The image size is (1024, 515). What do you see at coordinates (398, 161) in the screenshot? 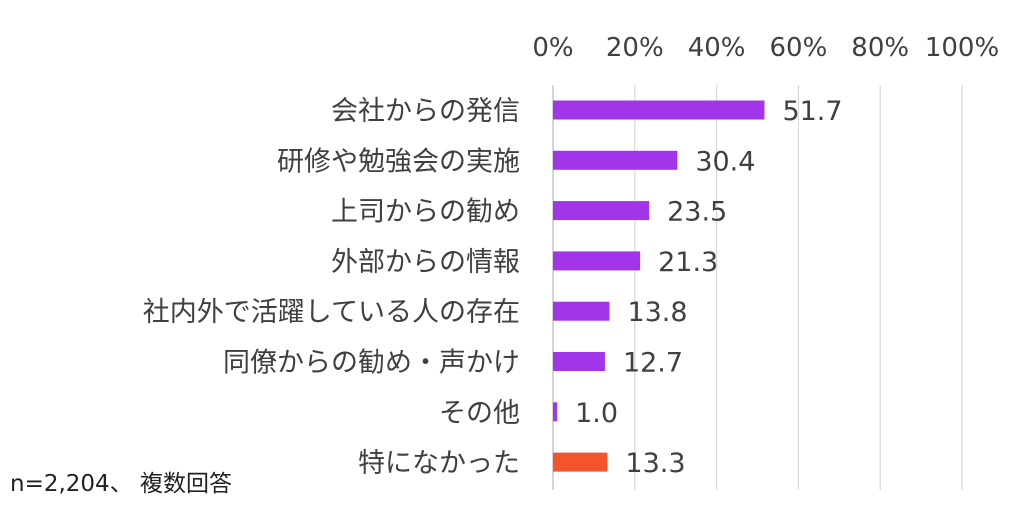
I see `category-label: 研修や勉強会の実施` at bounding box center [398, 161].